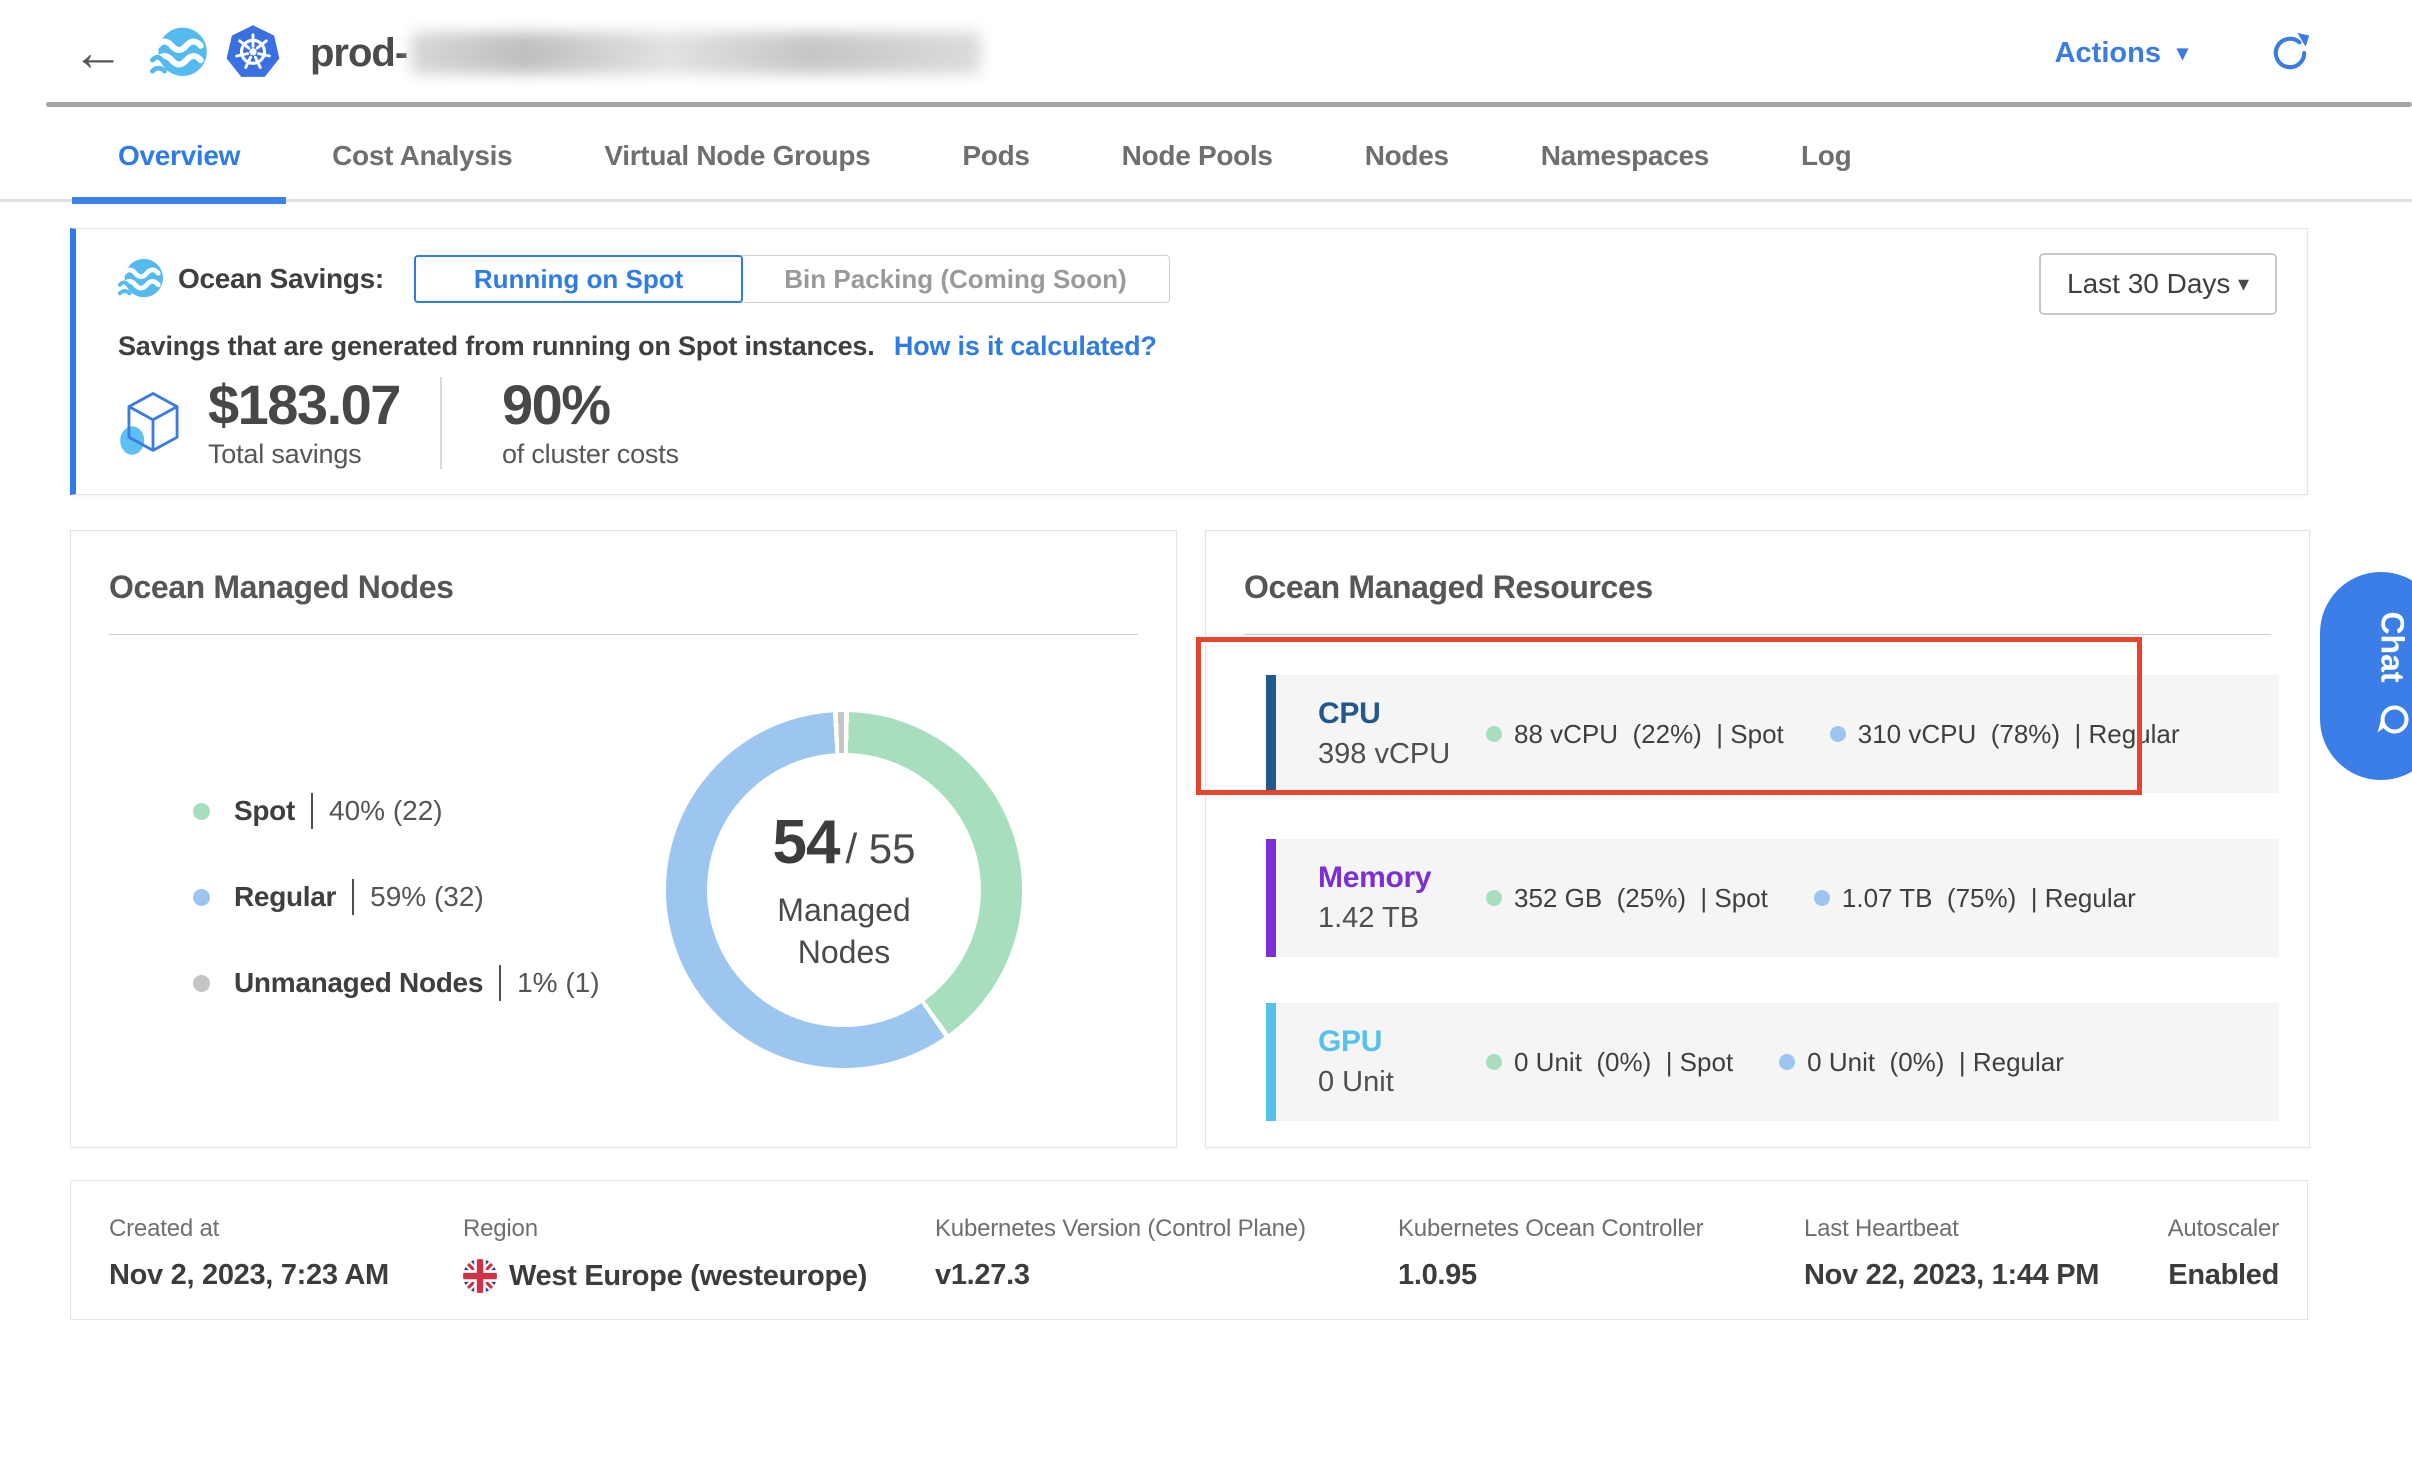  I want to click on ocean-savings-title: Ocean Savings:, so click(281, 278).